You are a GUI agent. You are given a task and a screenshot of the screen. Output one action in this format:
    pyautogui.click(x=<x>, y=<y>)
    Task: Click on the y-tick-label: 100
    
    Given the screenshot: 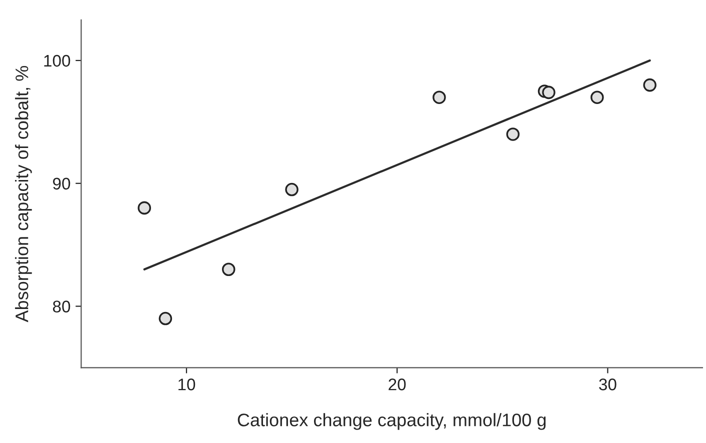 What is the action you would take?
    pyautogui.click(x=57, y=60)
    